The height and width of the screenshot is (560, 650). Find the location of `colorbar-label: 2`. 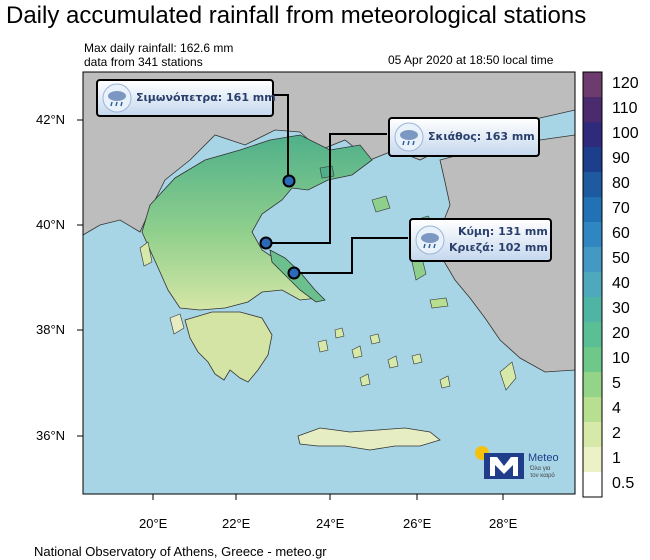

colorbar-label: 2 is located at coordinates (616, 433).